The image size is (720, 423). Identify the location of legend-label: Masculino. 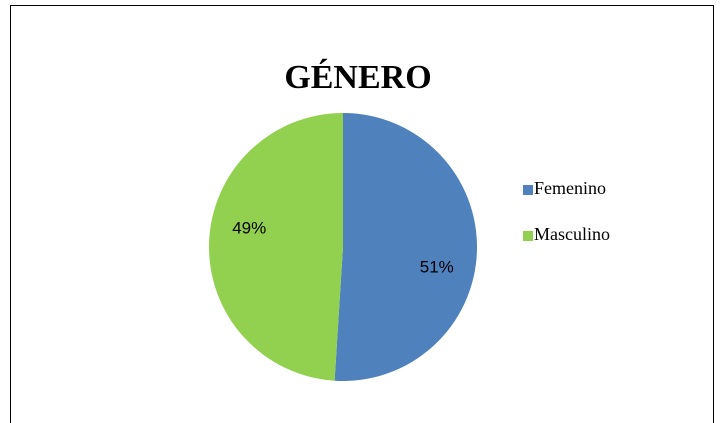
(572, 234).